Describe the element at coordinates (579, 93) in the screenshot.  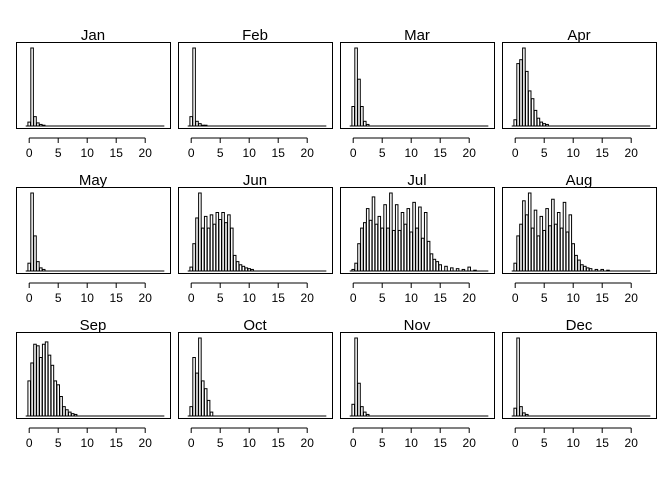
I see `panel-apr: Apr 0 5 10 15 20` at that location.